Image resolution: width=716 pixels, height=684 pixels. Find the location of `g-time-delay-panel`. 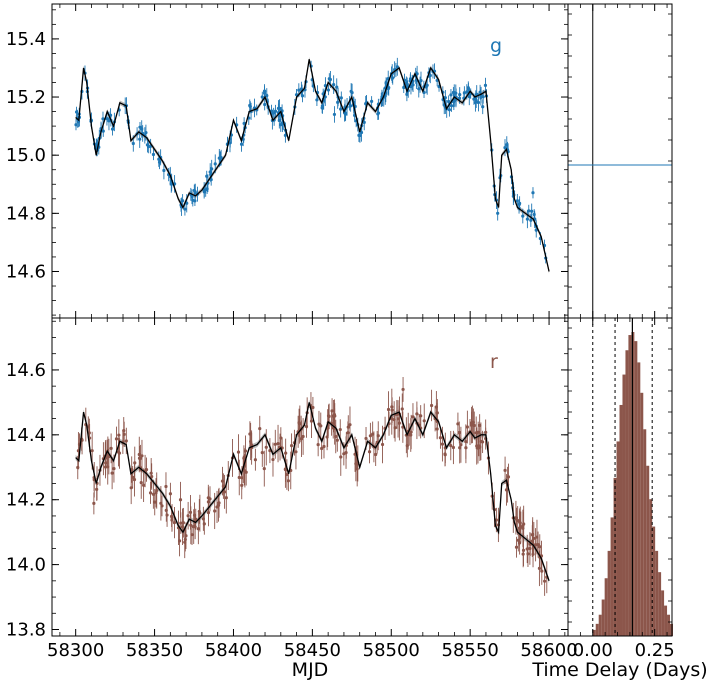

g-time-delay-panel is located at coordinates (620, 161).